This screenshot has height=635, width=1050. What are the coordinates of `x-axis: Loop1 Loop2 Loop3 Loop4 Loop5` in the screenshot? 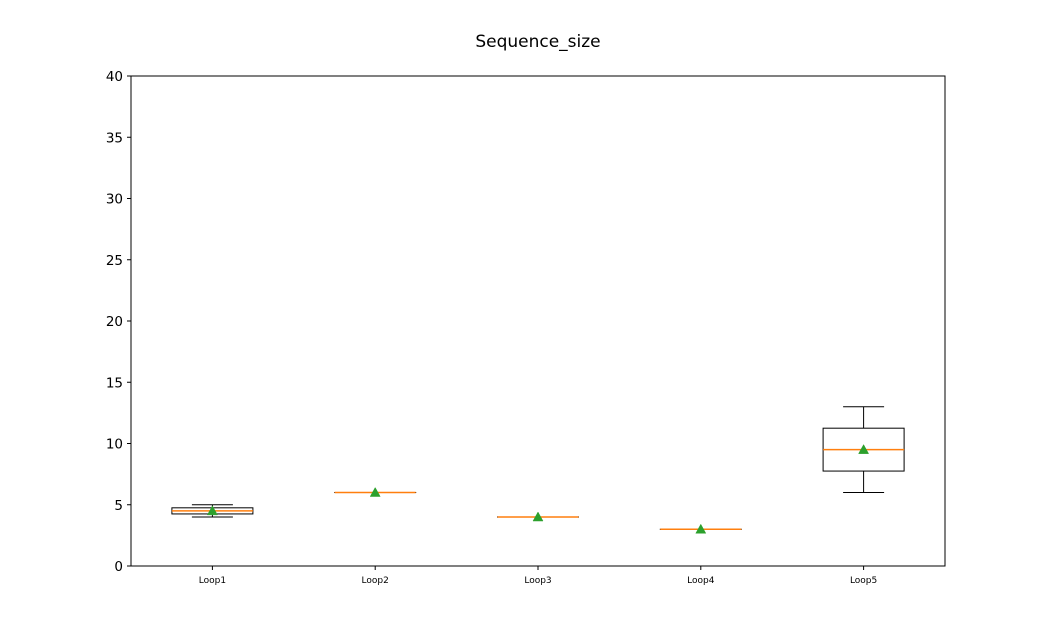 It's located at (538, 576).